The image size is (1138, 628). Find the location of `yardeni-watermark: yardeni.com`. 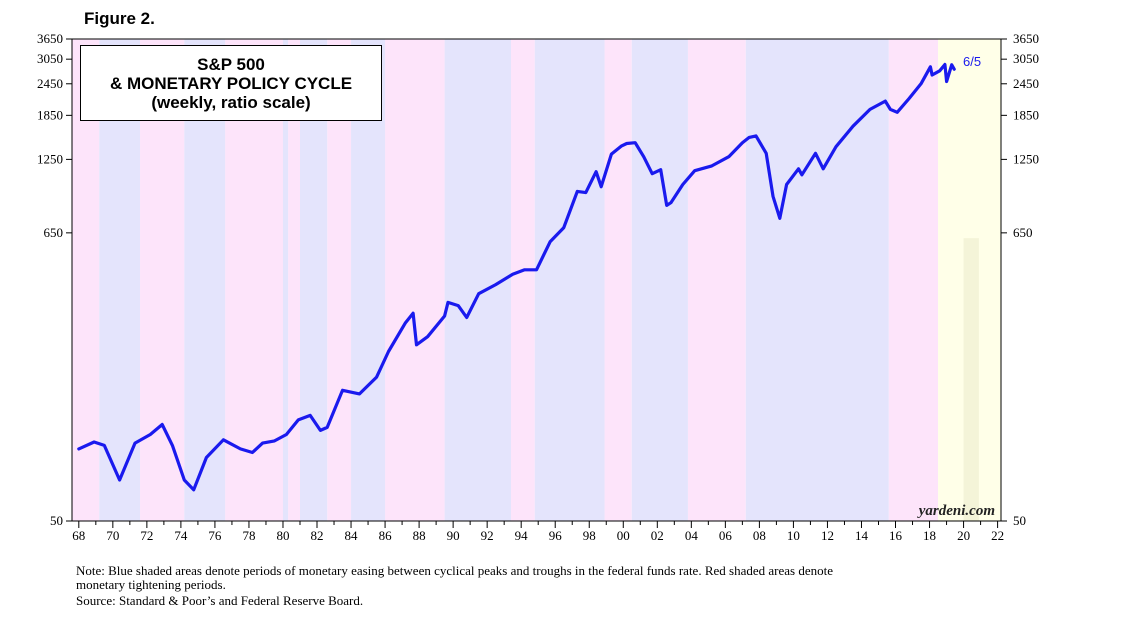

yardeni-watermark: yardeni.com is located at coordinates (956, 511).